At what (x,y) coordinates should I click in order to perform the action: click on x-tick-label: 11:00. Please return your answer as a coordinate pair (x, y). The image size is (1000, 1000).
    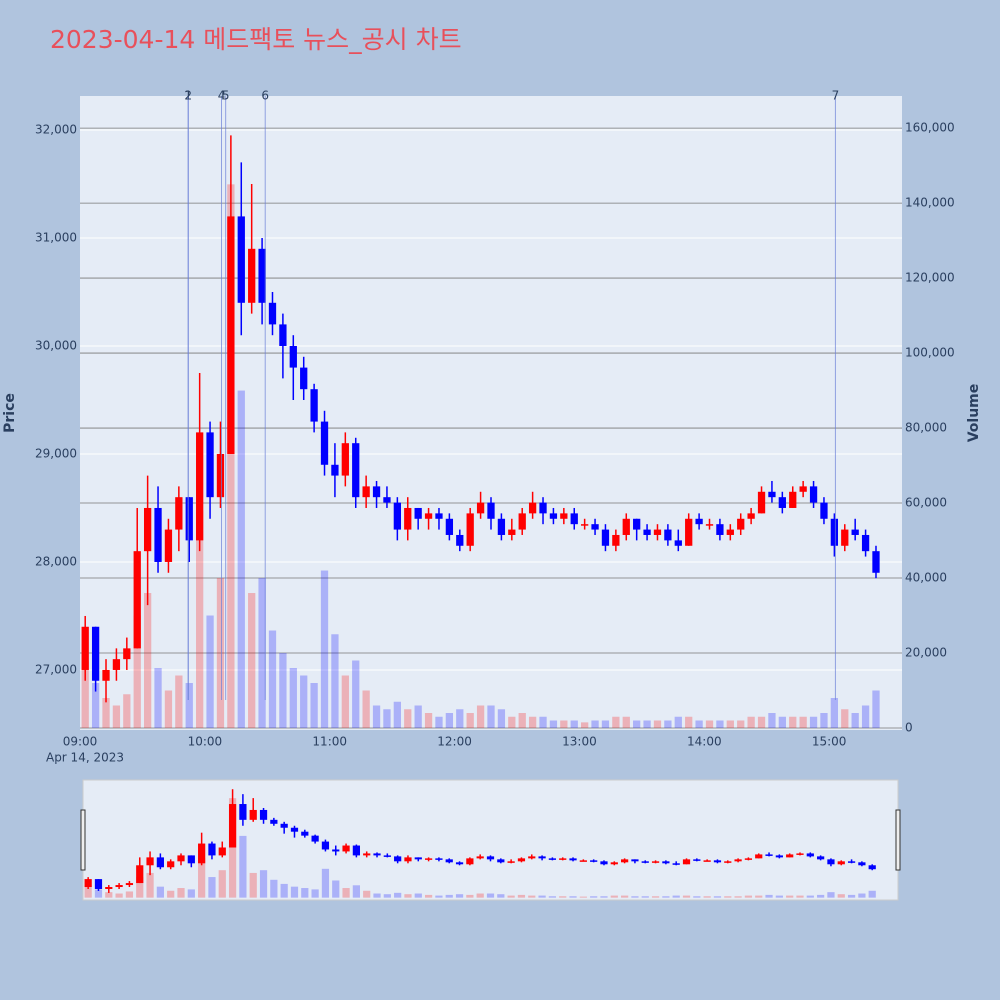
    Looking at the image, I should click on (329, 742).